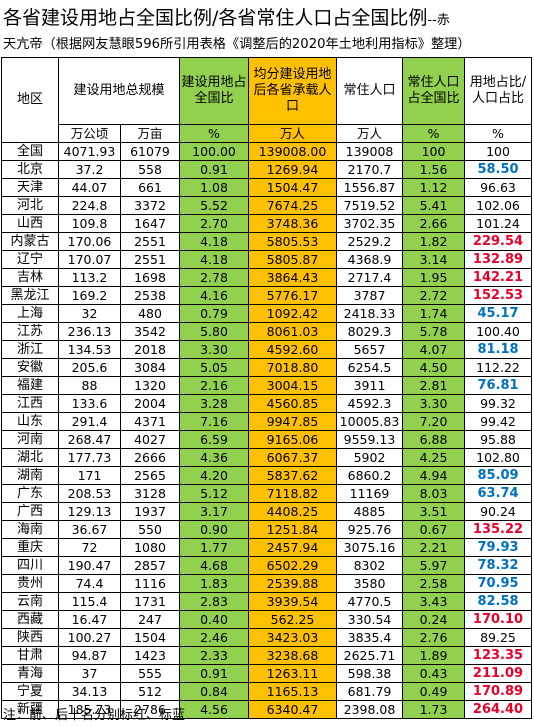 This screenshot has height=726, width=534. I want to click on cell-resident-pop: 3702.35, so click(369, 223).